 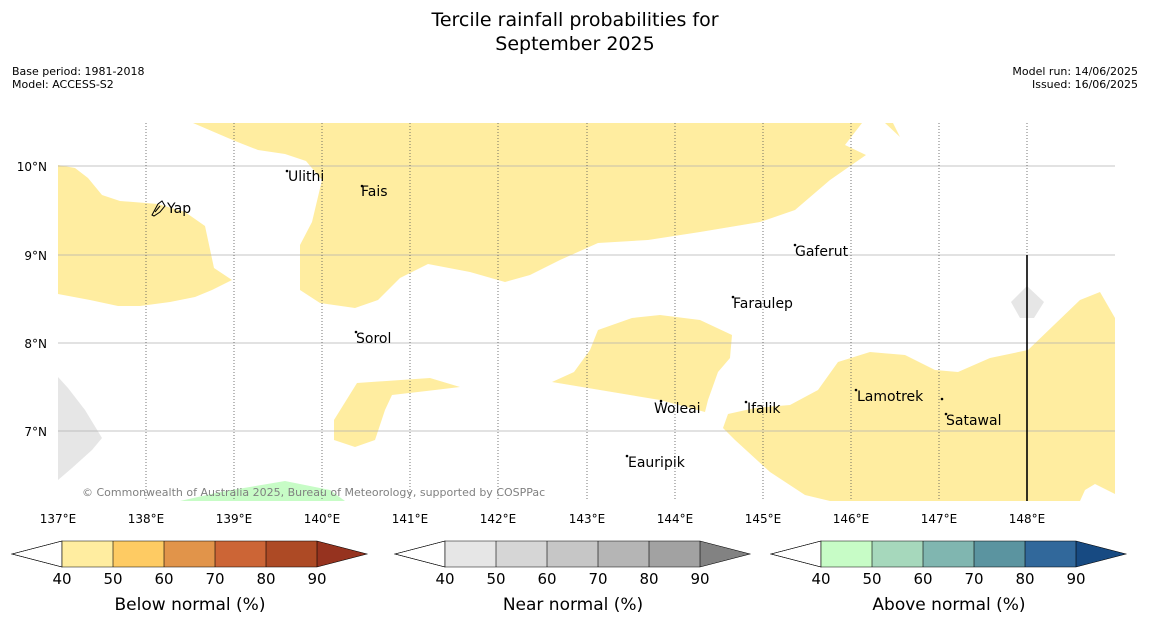 What do you see at coordinates (373, 339) in the screenshot?
I see `place-label-sorol: Sorol` at bounding box center [373, 339].